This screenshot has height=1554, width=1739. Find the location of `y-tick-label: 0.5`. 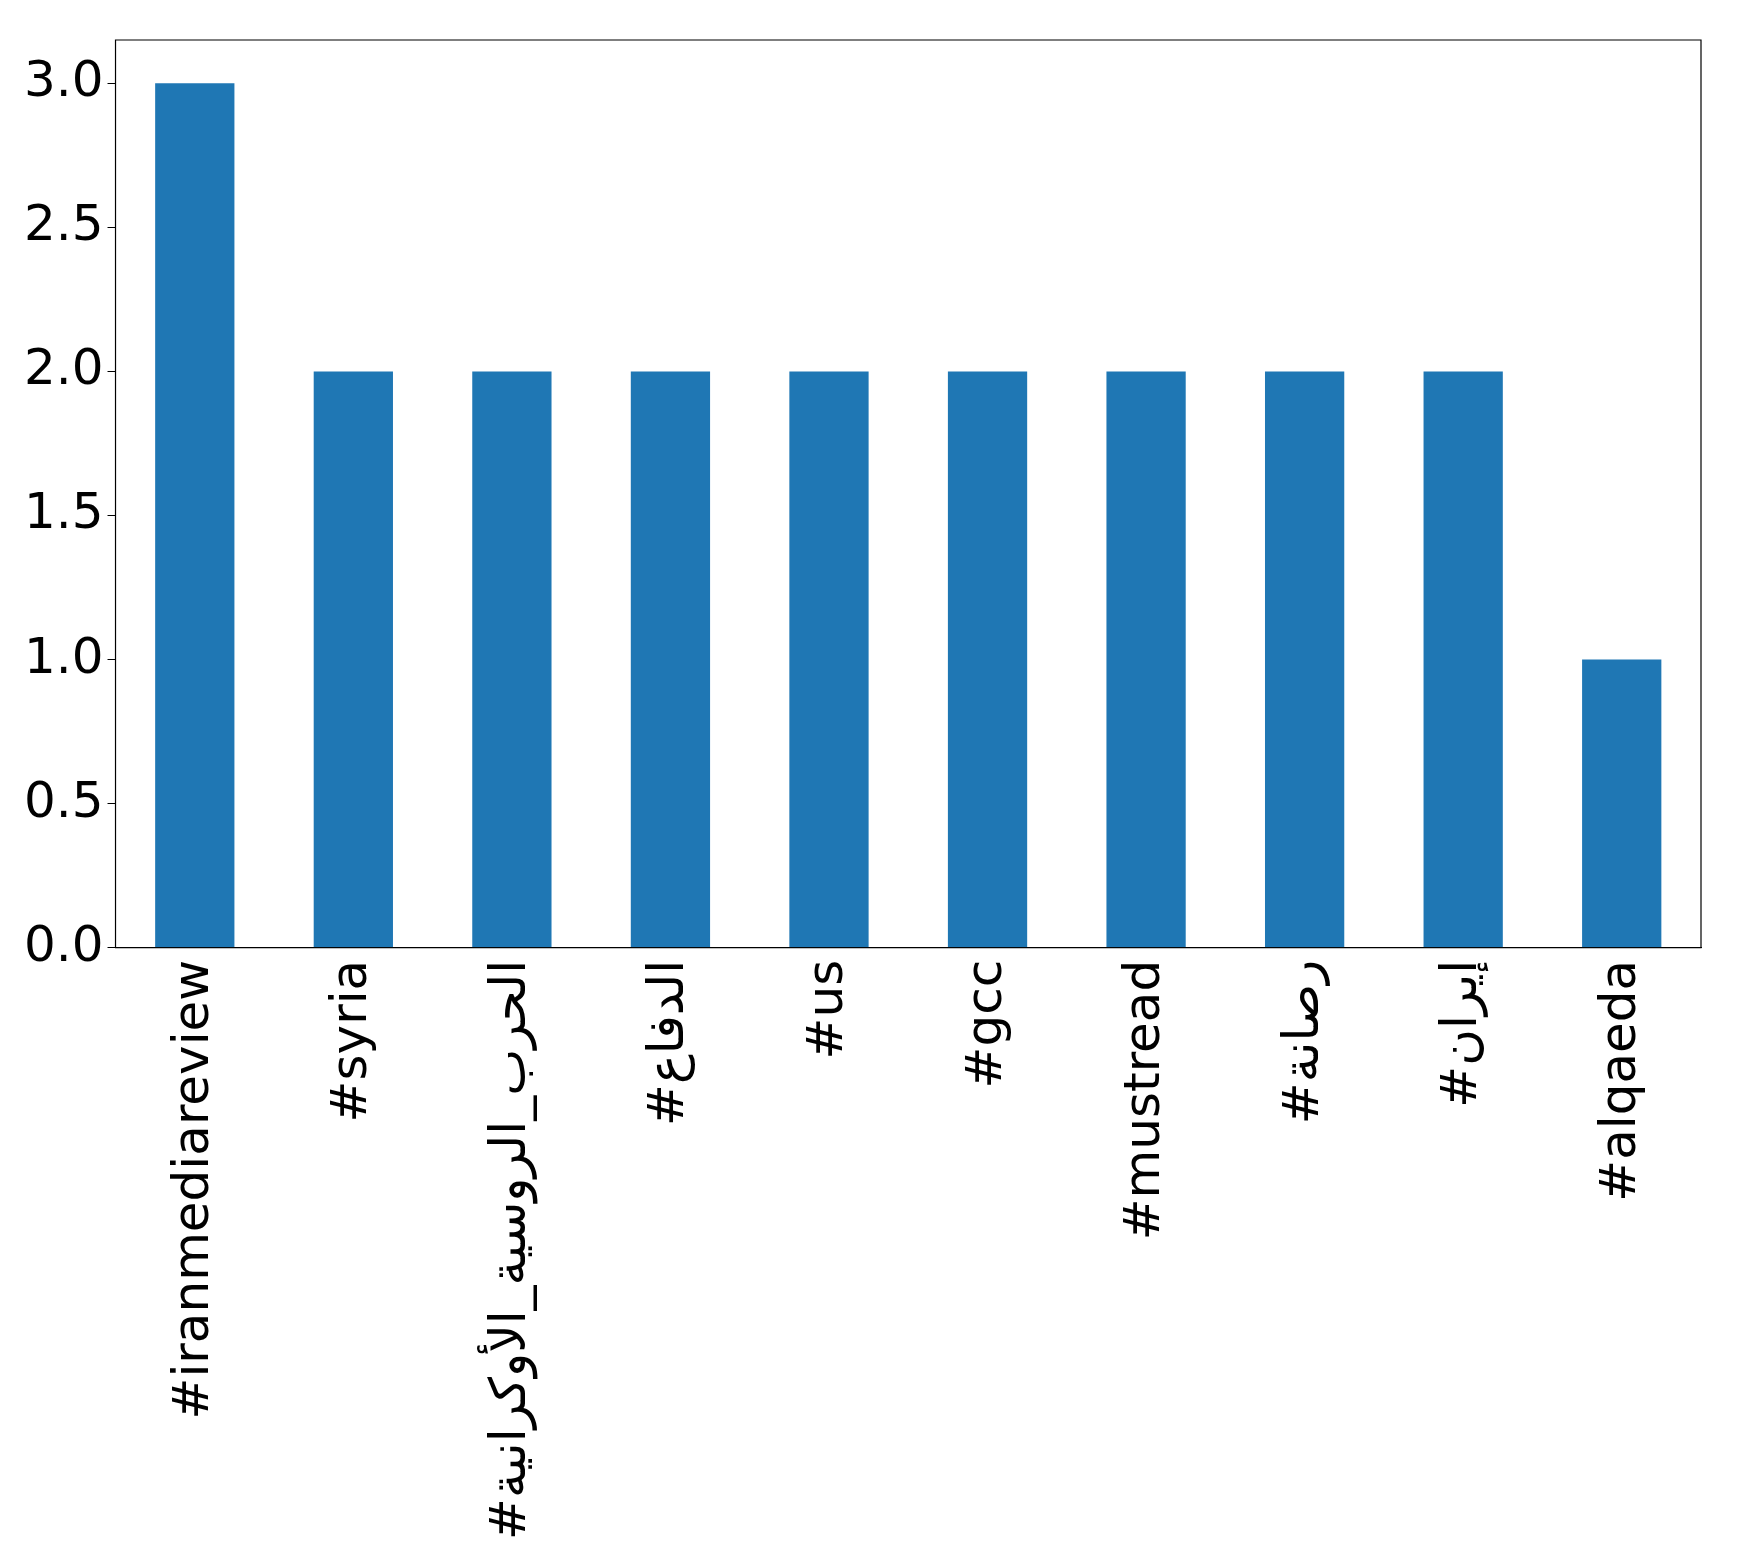

y-tick-label: 0.5 is located at coordinates (63, 799).